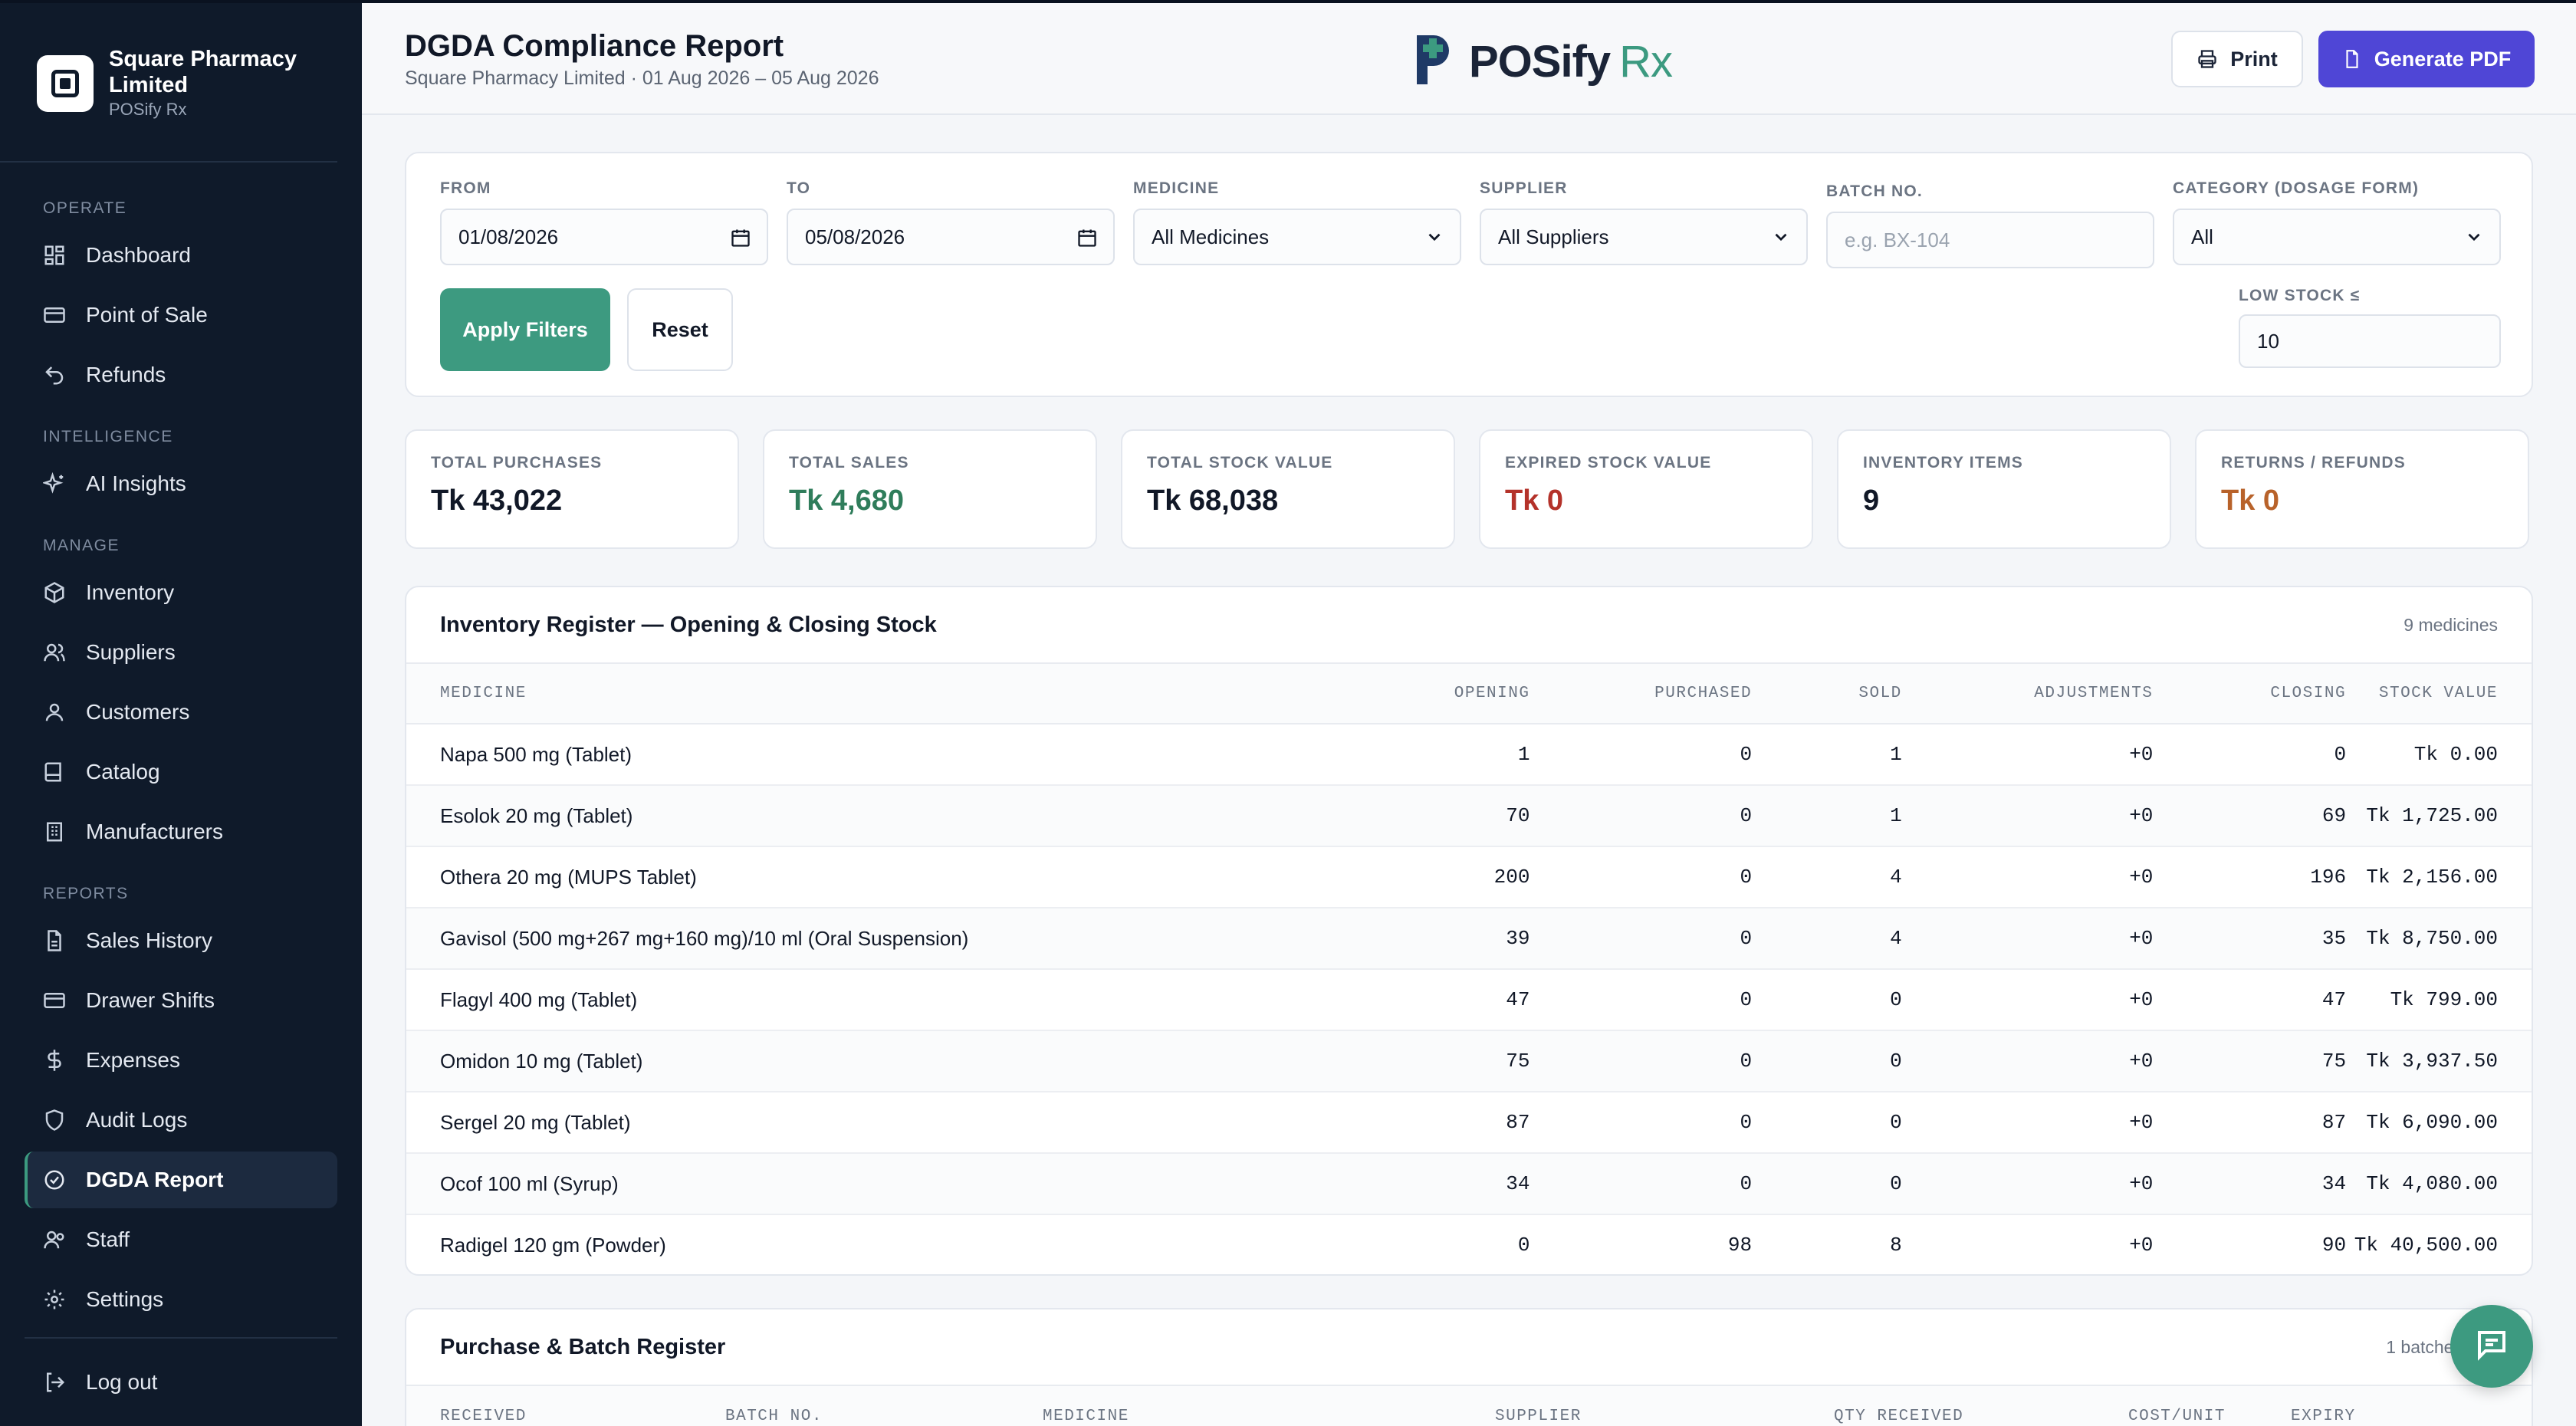  I want to click on logo-text: POSify, so click(1540, 62).